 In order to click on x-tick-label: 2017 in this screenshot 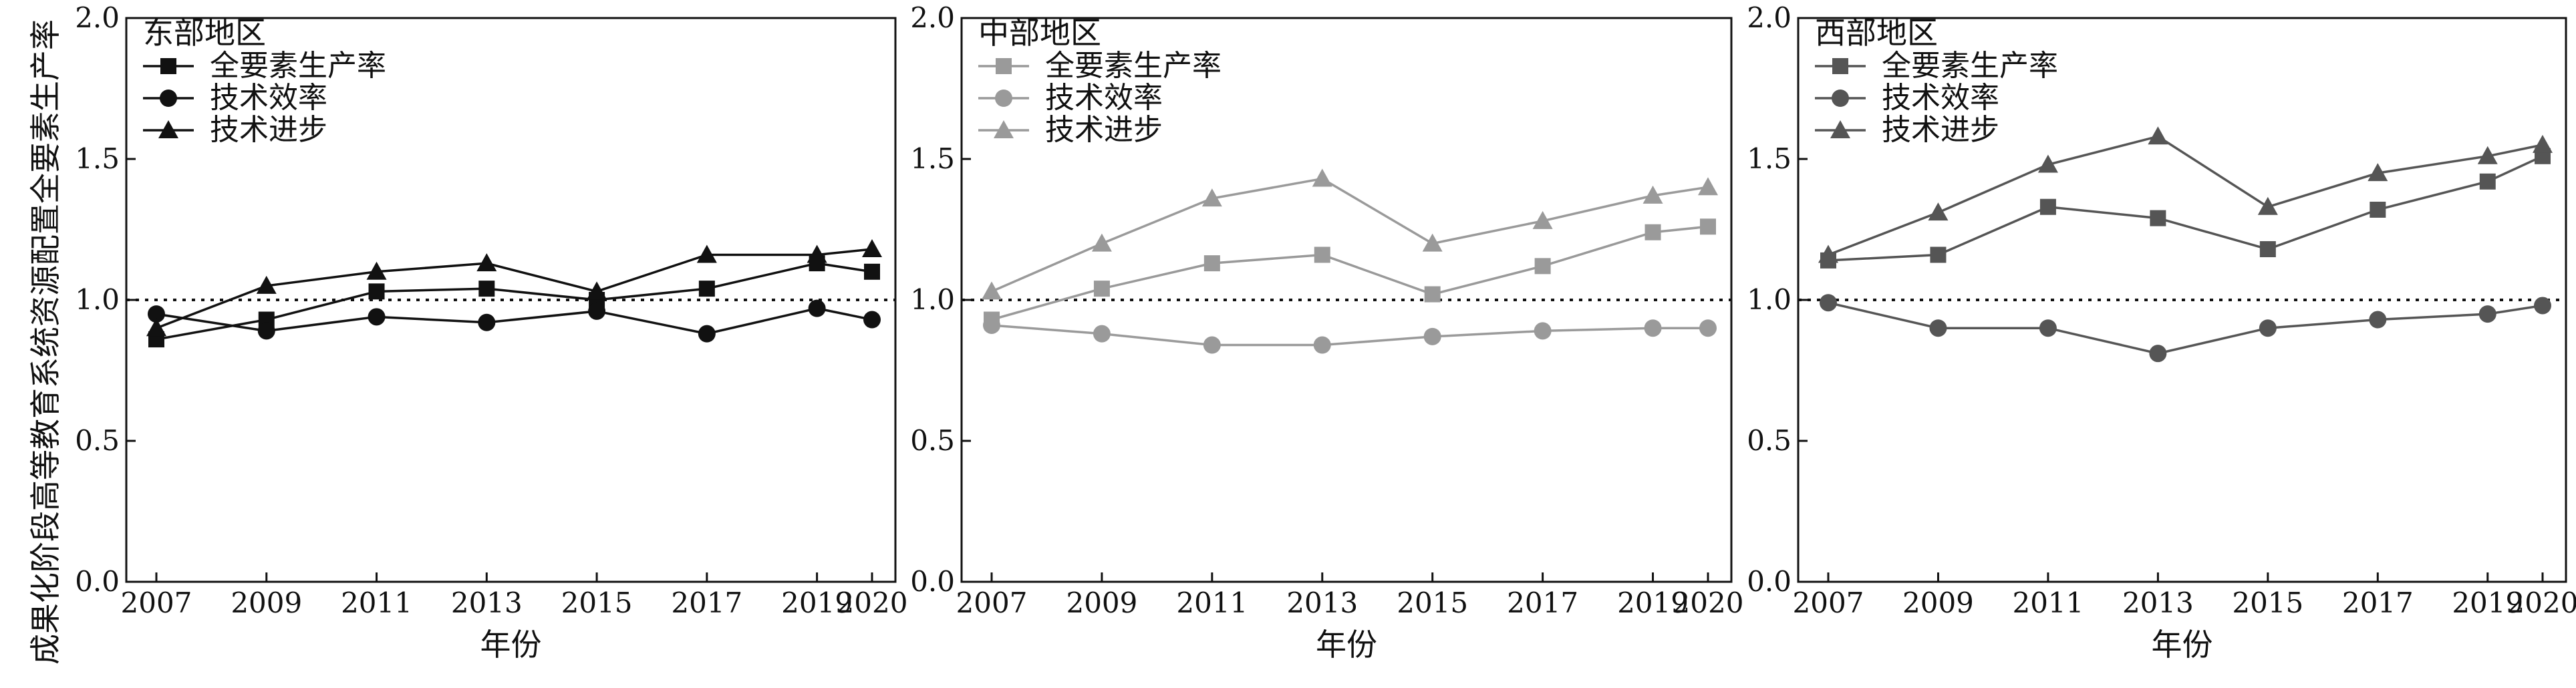, I will do `click(706, 602)`.